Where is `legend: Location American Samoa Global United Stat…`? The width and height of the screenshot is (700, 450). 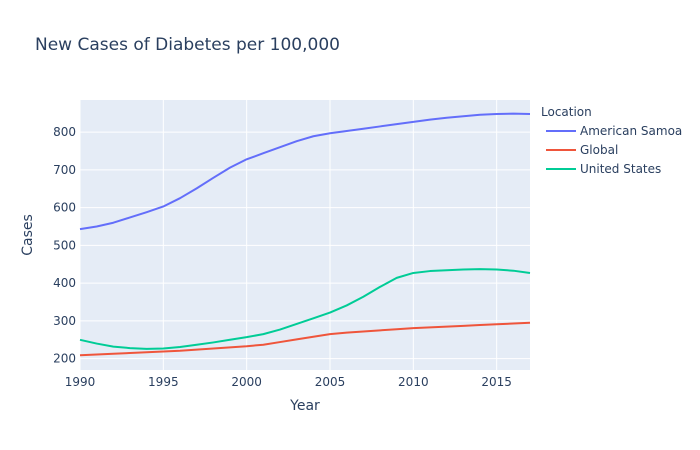 legend: Location American Samoa Global United Stat… is located at coordinates (611, 140).